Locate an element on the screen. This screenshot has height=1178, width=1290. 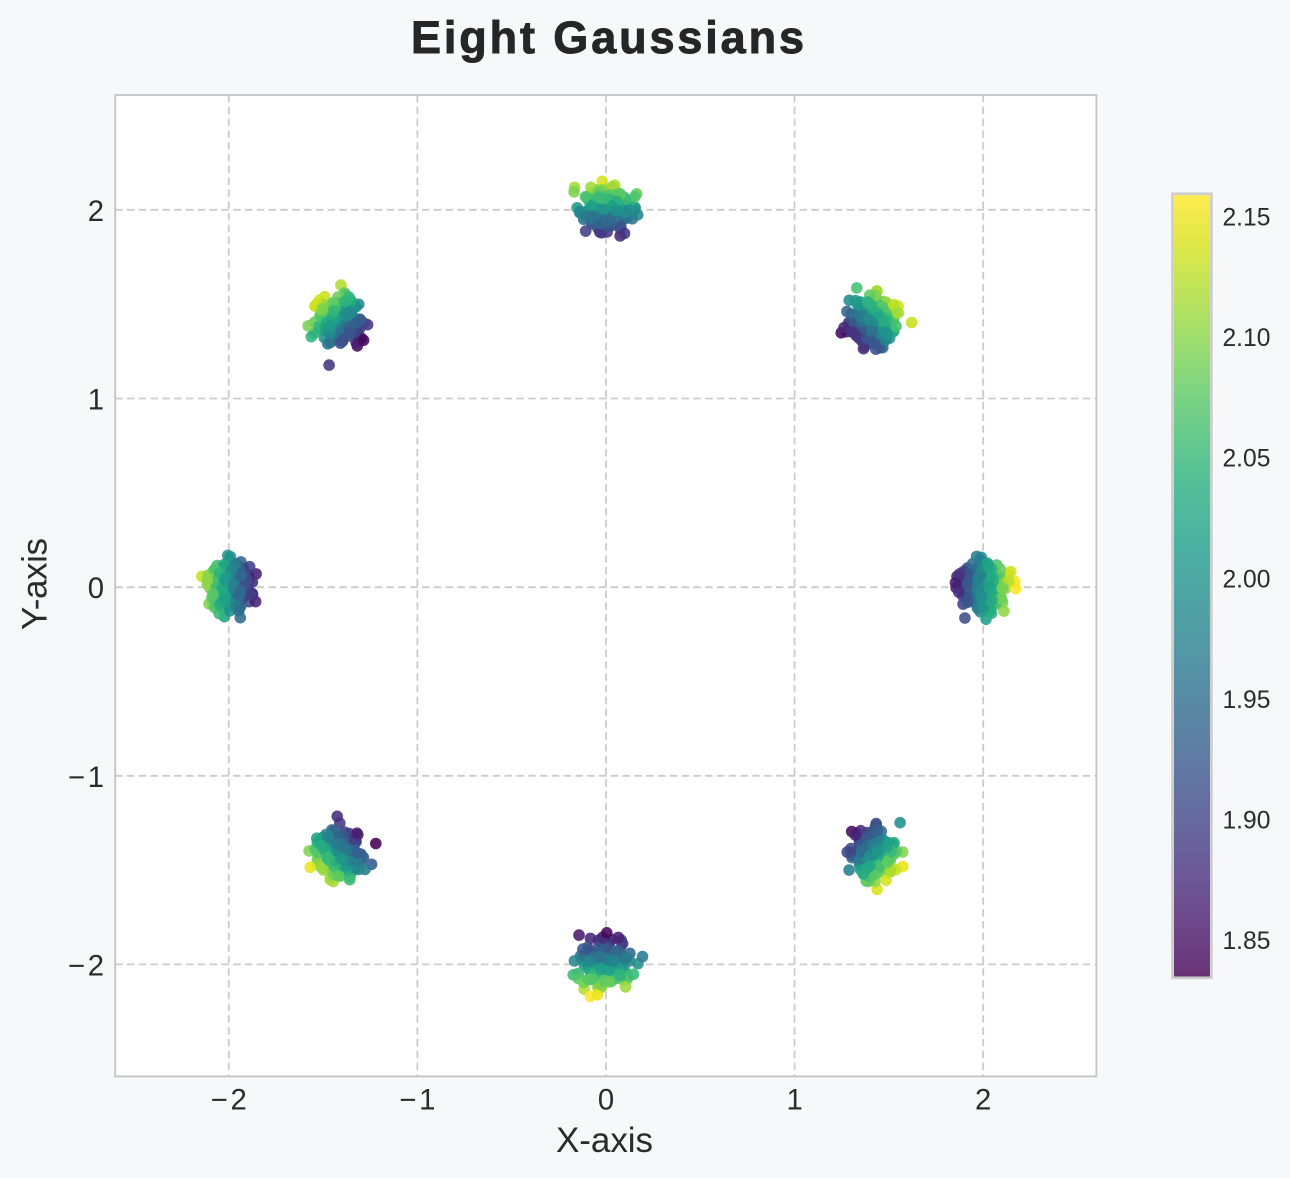
svg-text: 2.05 is located at coordinates (1247, 459).